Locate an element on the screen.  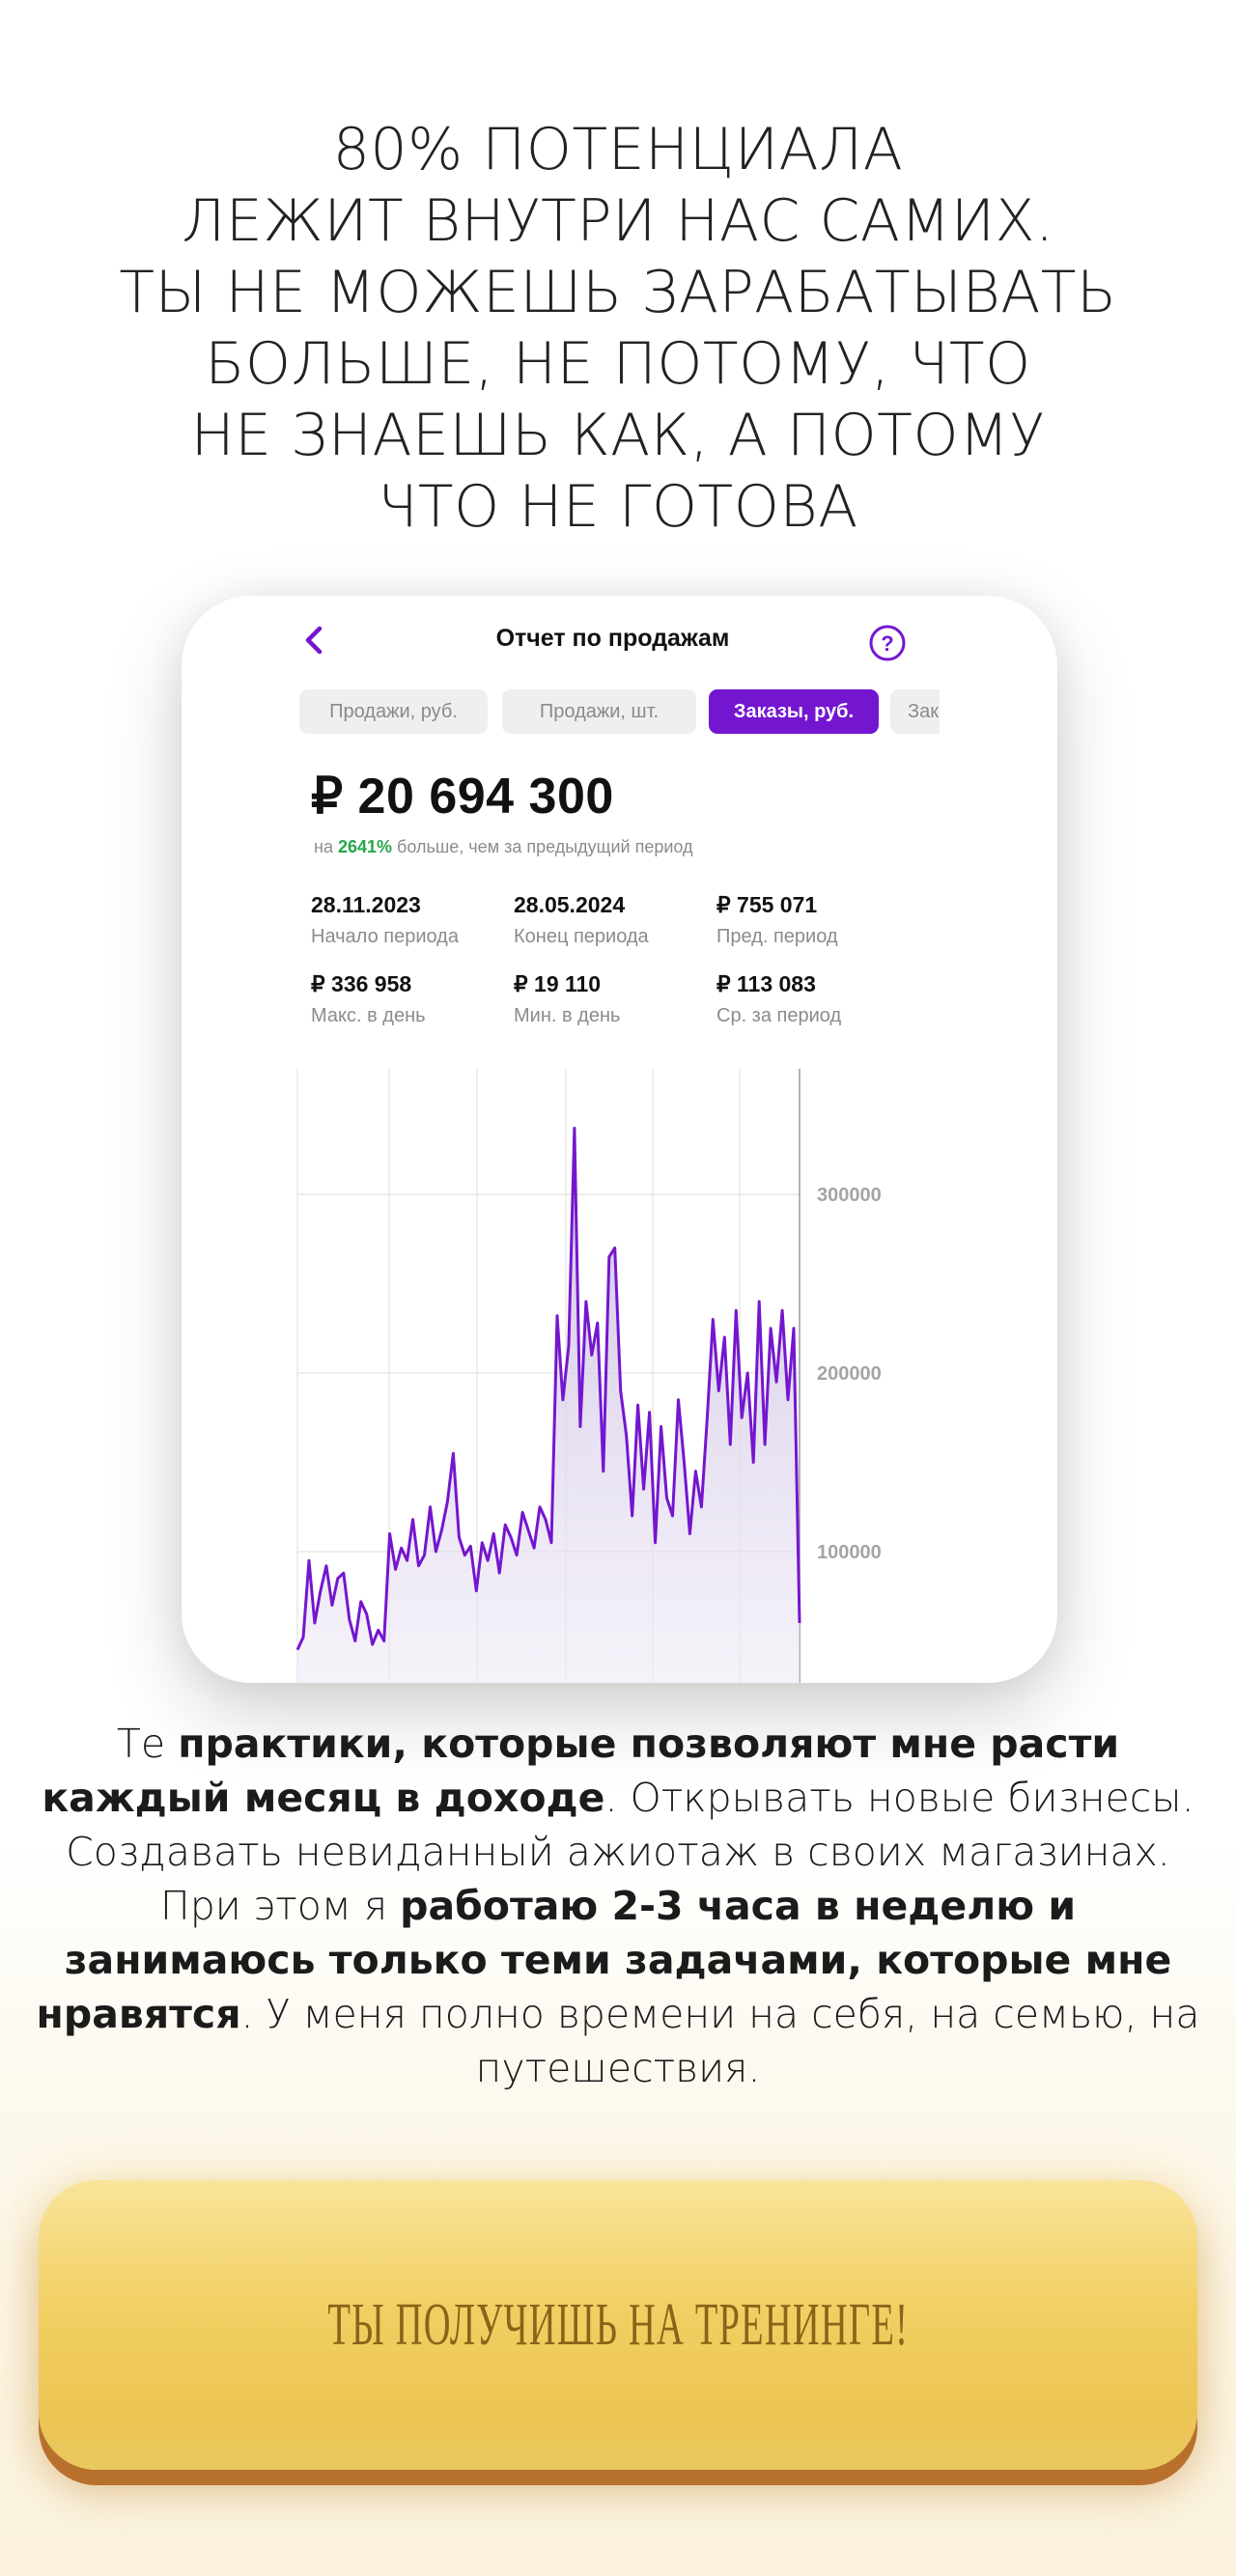
headline-line: 80% ПОТЕНЦИАЛА is located at coordinates (618, 150).